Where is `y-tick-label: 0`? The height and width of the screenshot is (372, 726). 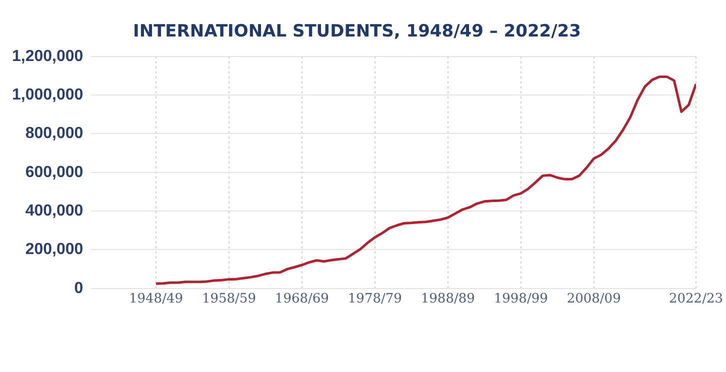 y-tick-label: 0 is located at coordinates (79, 288).